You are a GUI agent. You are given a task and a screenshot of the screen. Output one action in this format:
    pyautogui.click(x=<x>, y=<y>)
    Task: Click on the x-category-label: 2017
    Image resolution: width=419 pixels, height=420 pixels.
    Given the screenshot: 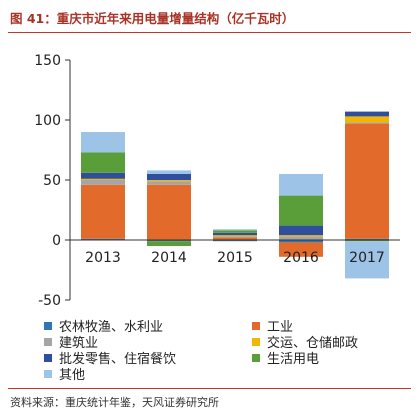 What is the action you would take?
    pyautogui.click(x=367, y=258)
    